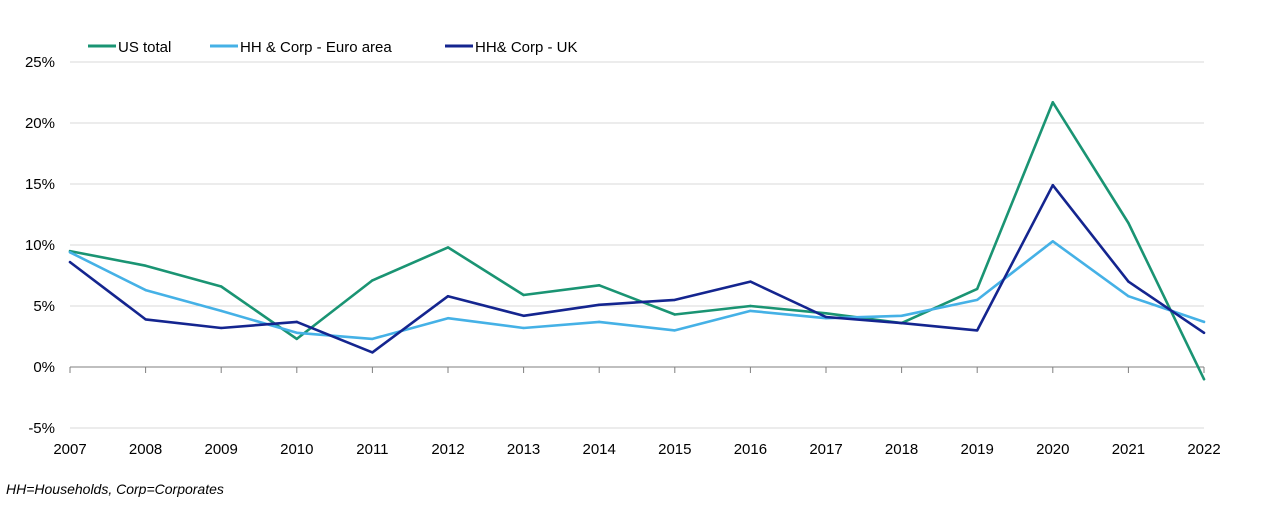 The width and height of the screenshot is (1280, 505). What do you see at coordinates (526, 47) in the screenshot?
I see `legend-label: HH& Corp - UK` at bounding box center [526, 47].